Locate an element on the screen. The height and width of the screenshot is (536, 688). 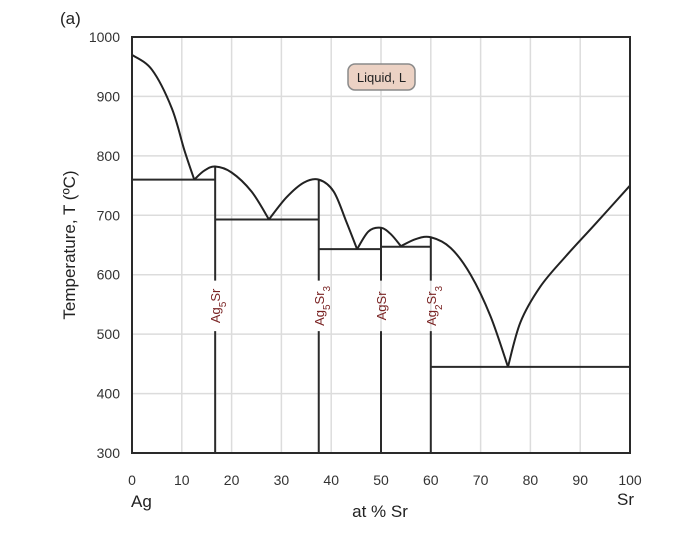
x-tick-label: 40 is located at coordinates (331, 480).